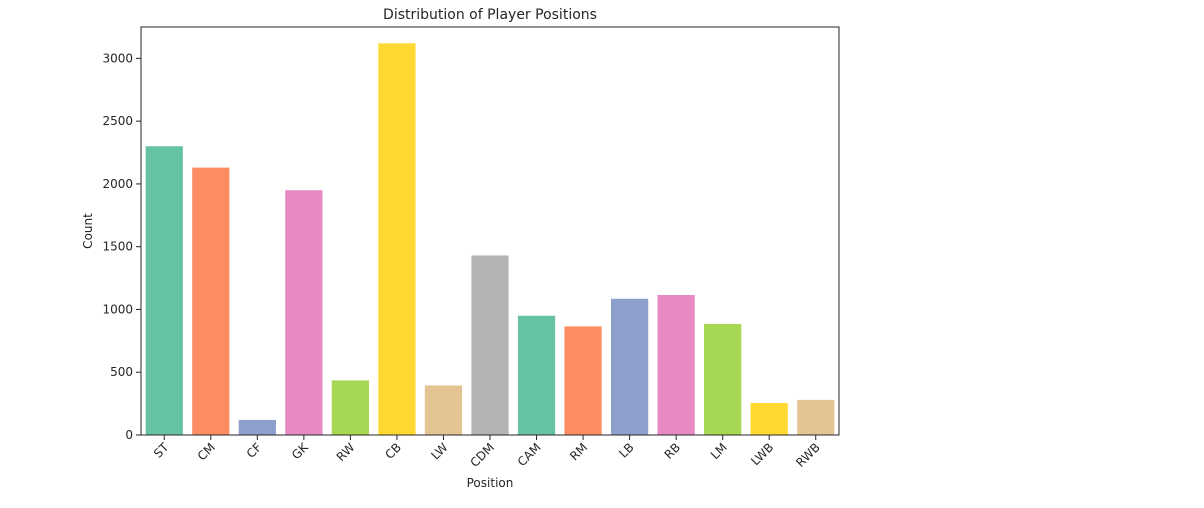 This screenshot has width=1204, height=508. I want to click on x-tick-label: RM, so click(578, 451).